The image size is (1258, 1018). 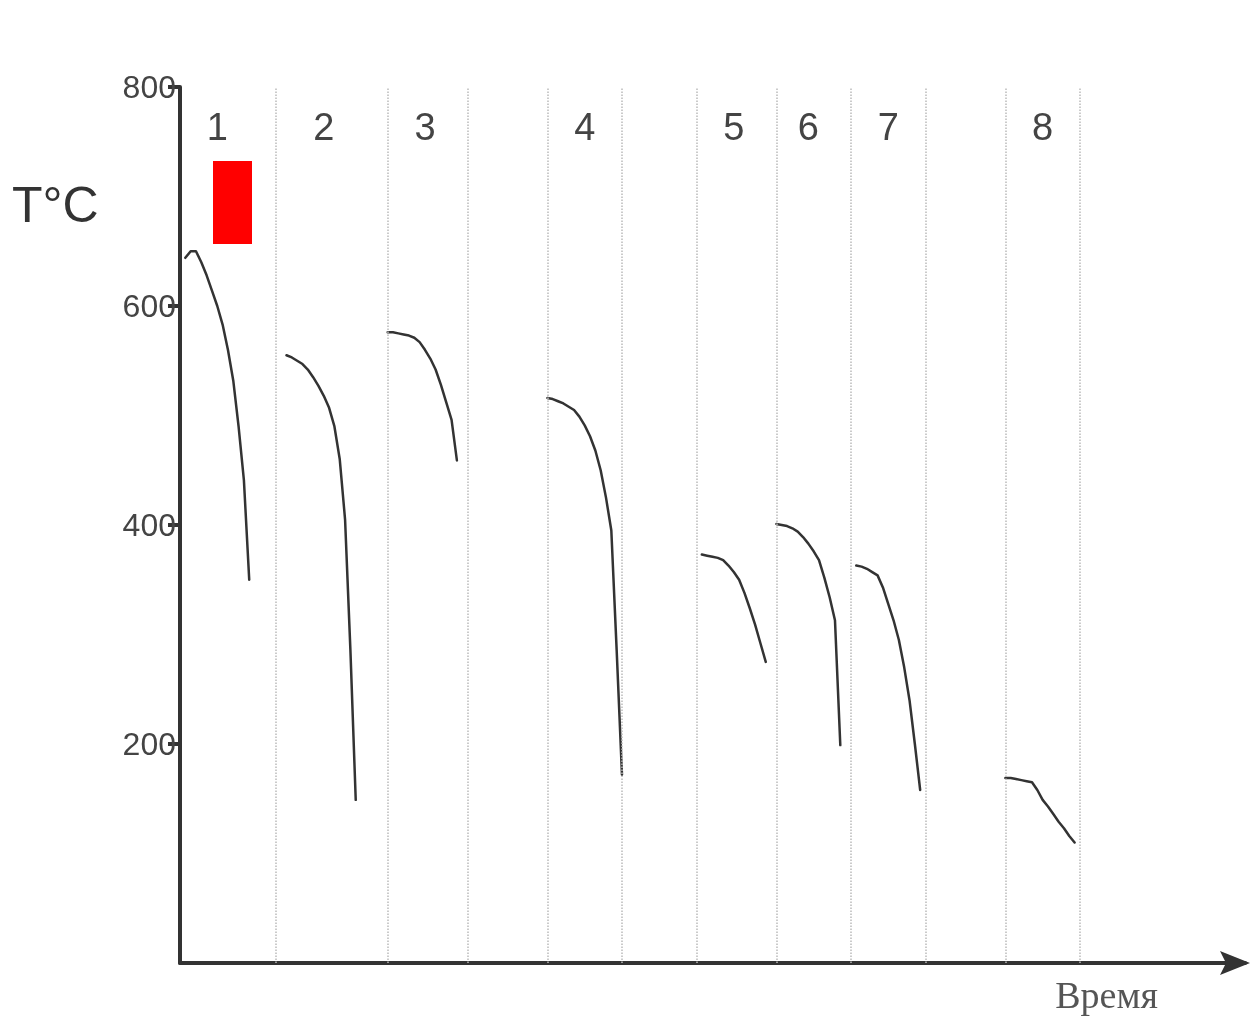 I want to click on y-axis-title: T°C, so click(x=55, y=205).